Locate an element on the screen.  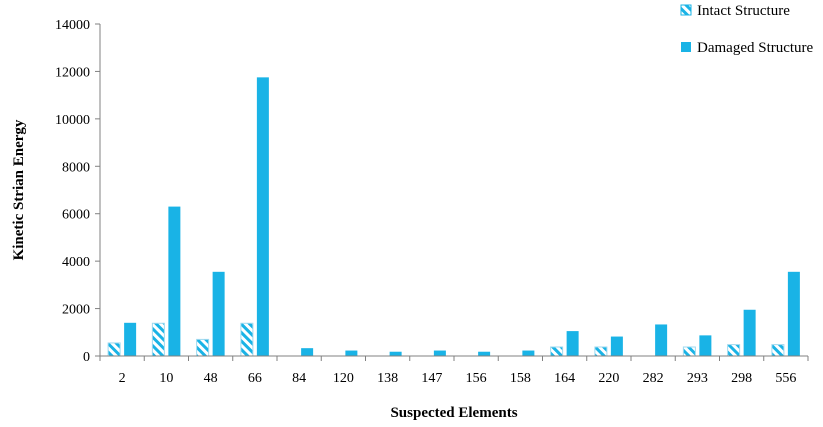
x-axis-title: Suspected Elements is located at coordinates (453, 413).